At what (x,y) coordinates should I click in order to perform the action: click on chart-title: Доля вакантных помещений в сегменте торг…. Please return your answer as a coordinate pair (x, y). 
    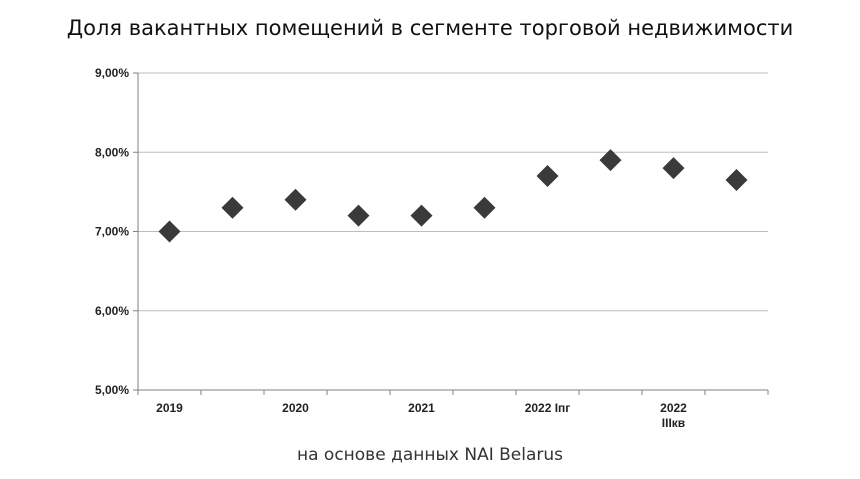
    Looking at the image, I should click on (430, 28).